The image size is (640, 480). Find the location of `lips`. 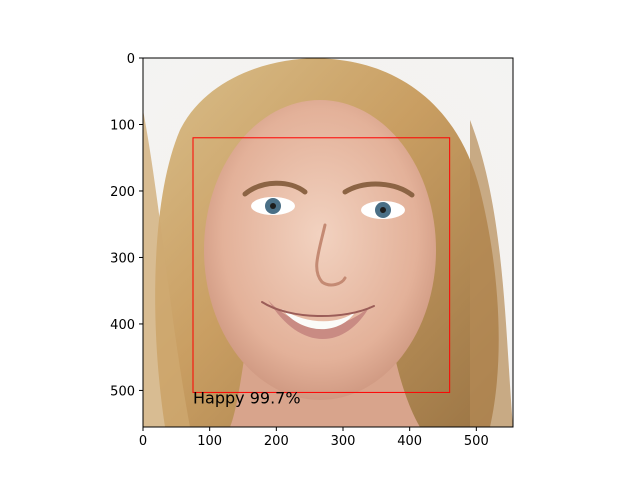

lips is located at coordinates (319, 320).